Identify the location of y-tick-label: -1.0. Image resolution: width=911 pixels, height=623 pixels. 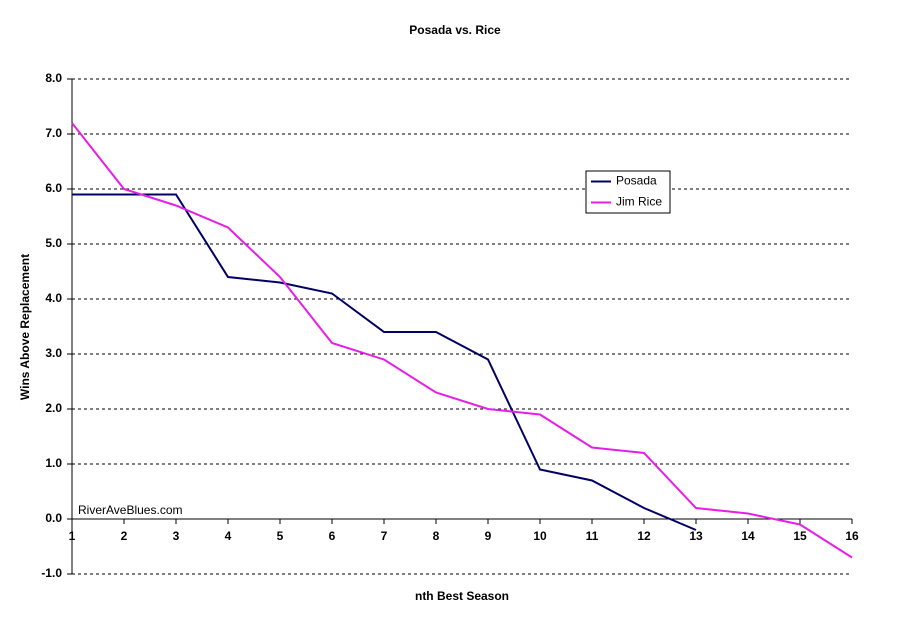
(51, 573).